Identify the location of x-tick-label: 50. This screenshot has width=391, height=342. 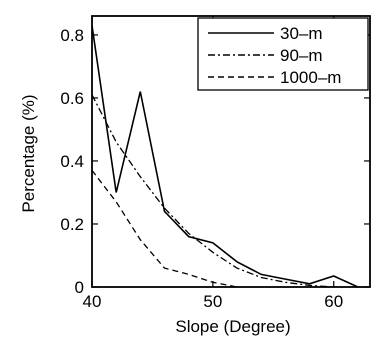
(212, 301).